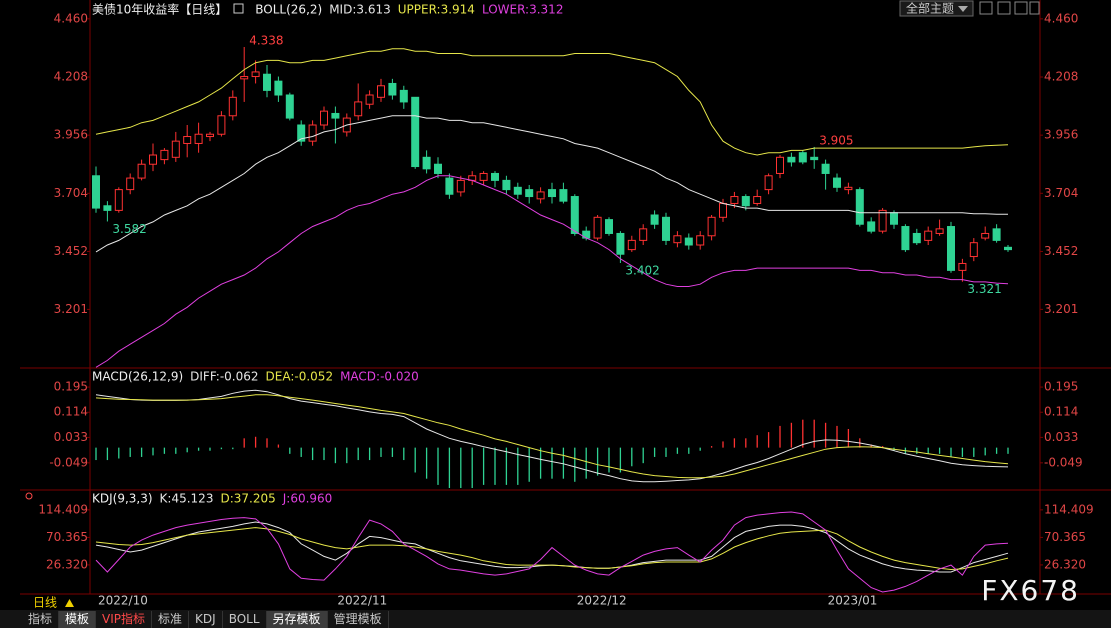 This screenshot has height=628, width=1111. I want to click on y-tick-label: 0.033, so click(71, 437).